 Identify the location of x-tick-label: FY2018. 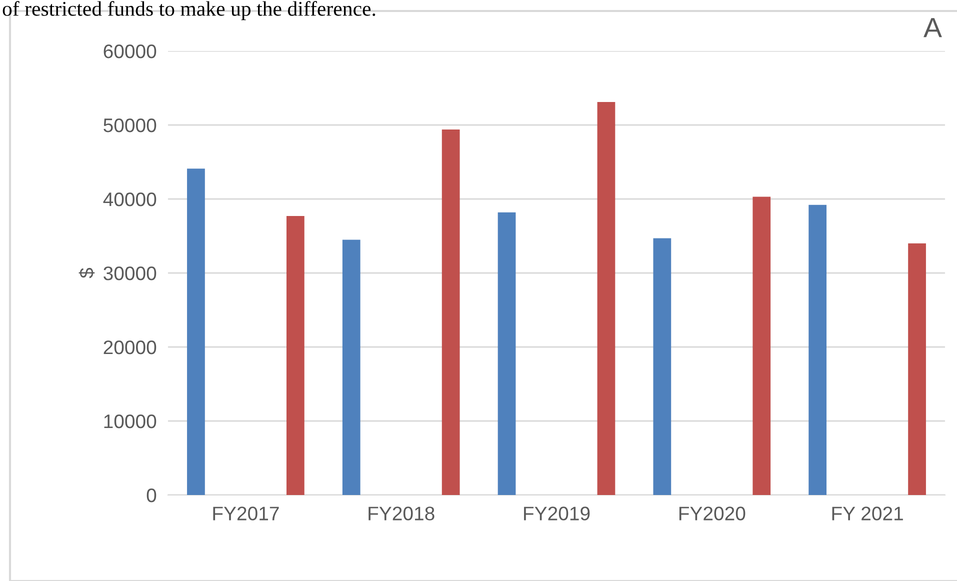
(401, 513).